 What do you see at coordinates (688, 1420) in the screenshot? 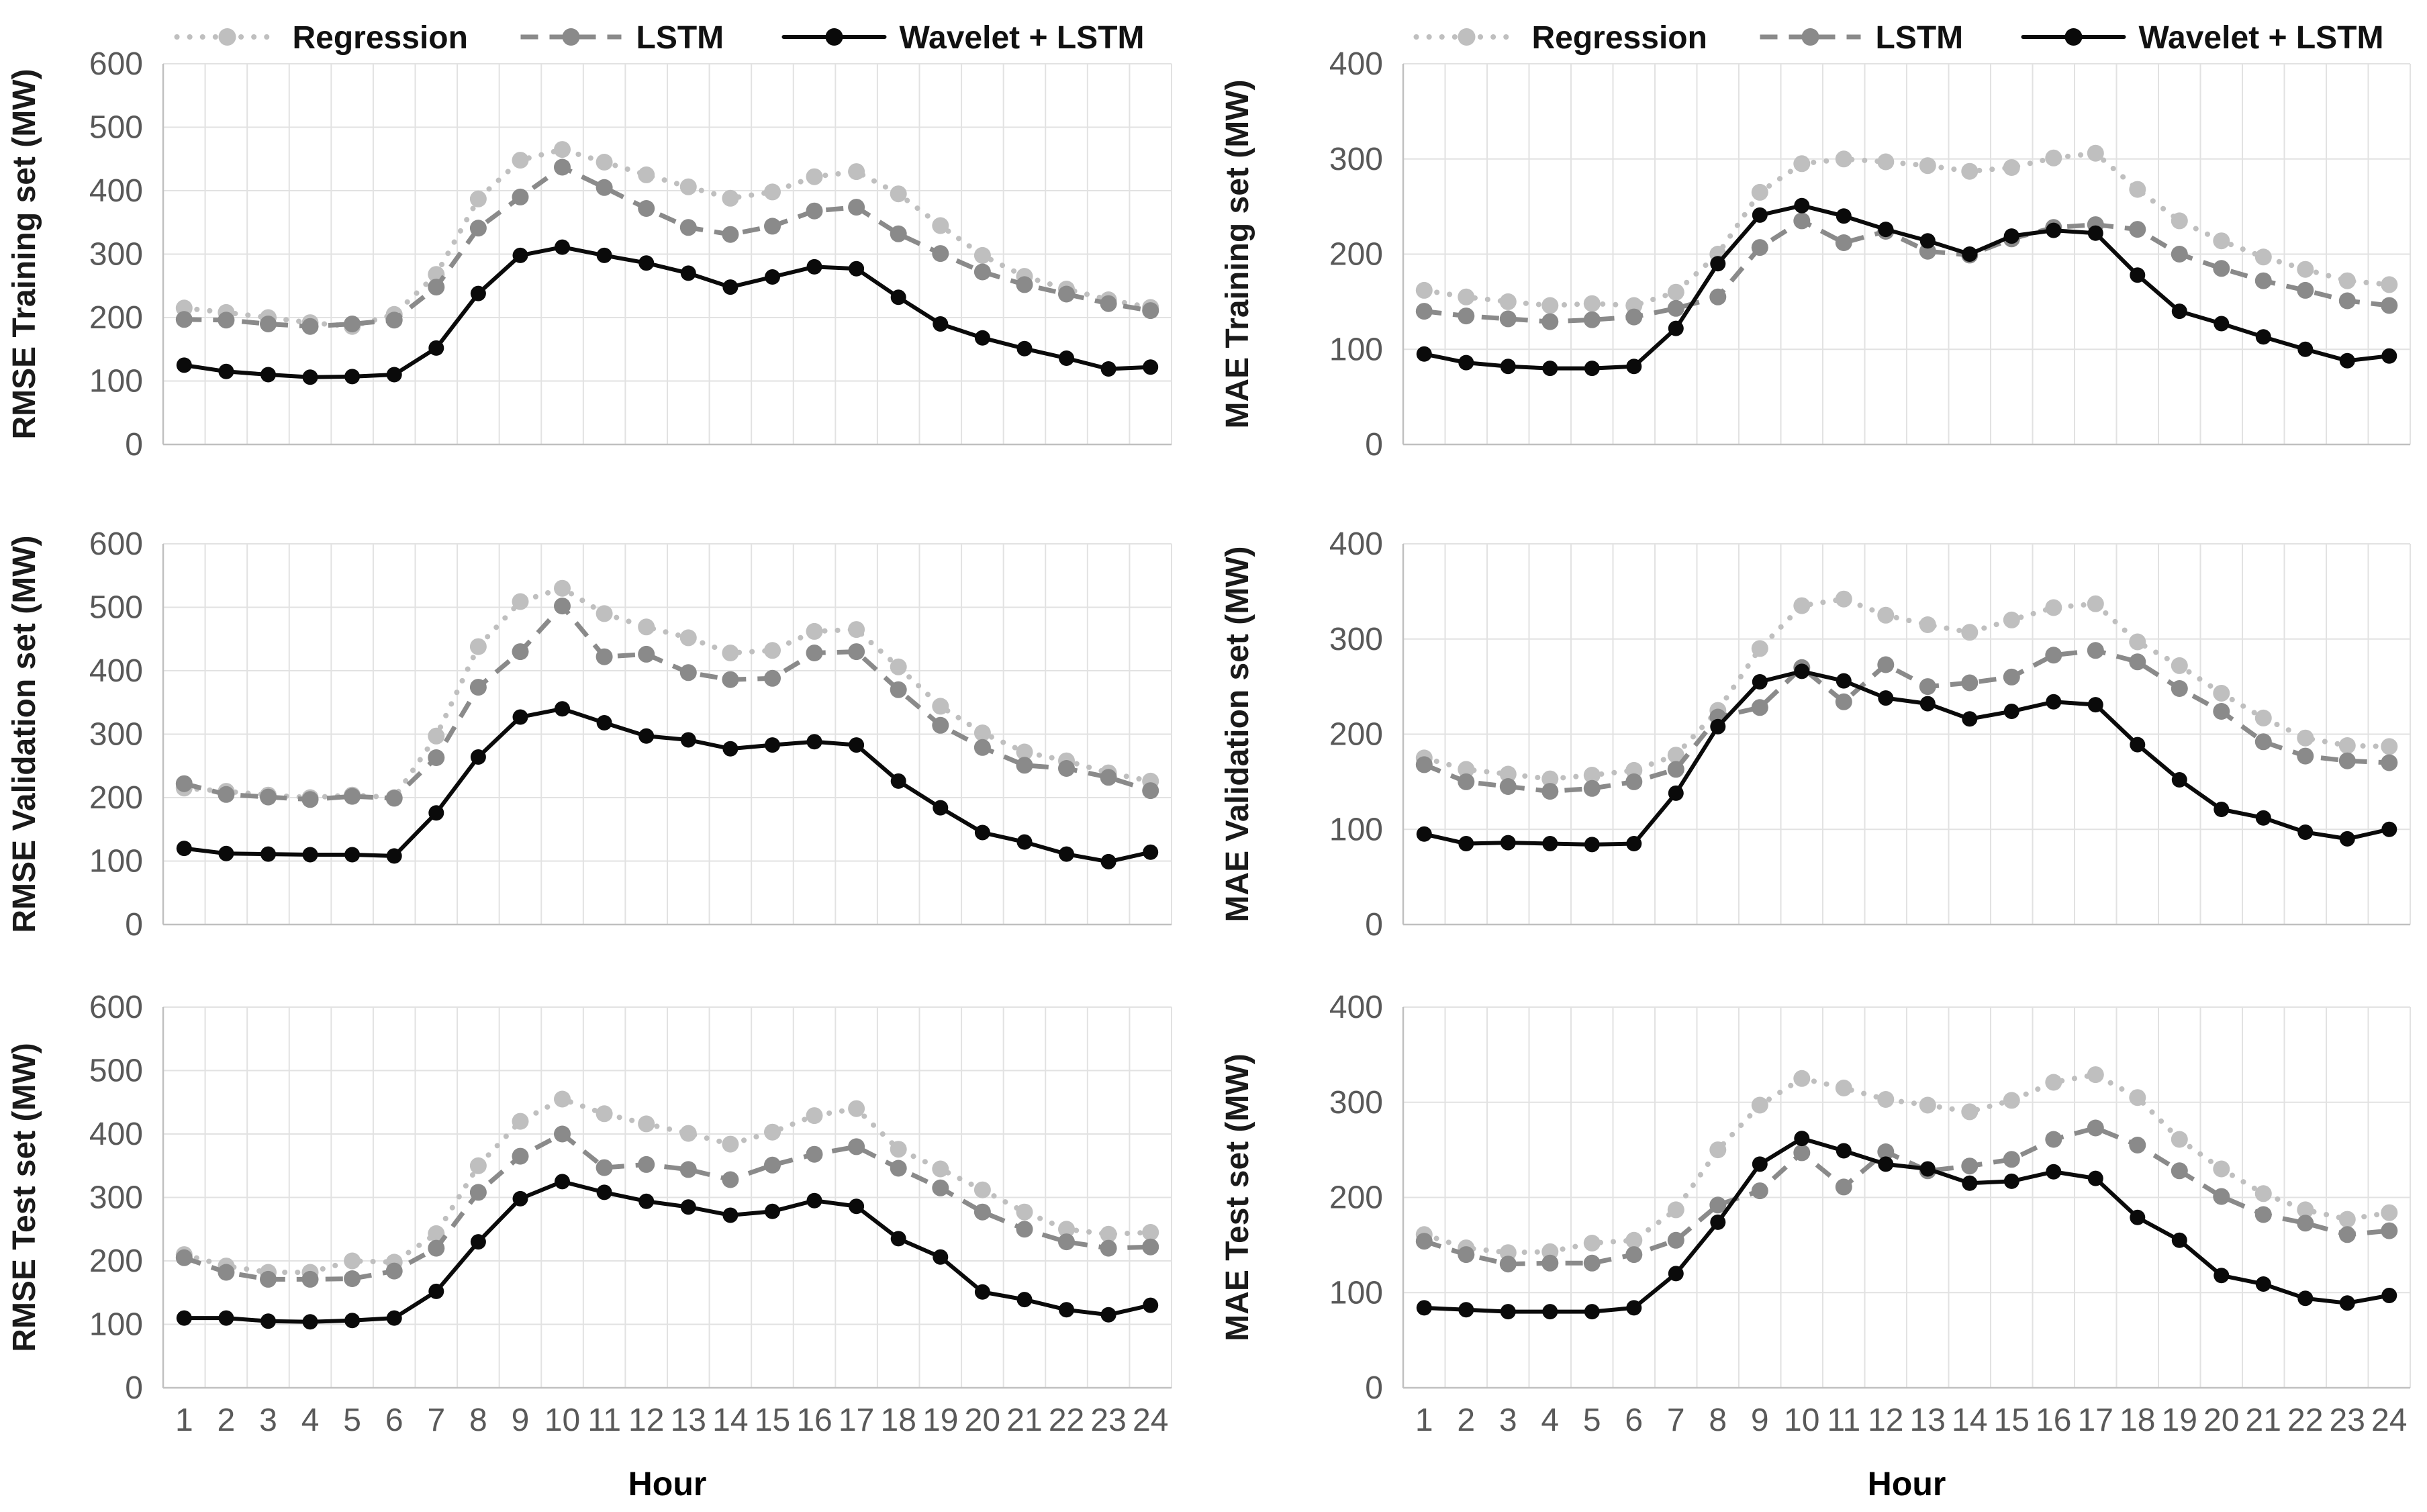
I see `x-tick-label: 13` at bounding box center [688, 1420].